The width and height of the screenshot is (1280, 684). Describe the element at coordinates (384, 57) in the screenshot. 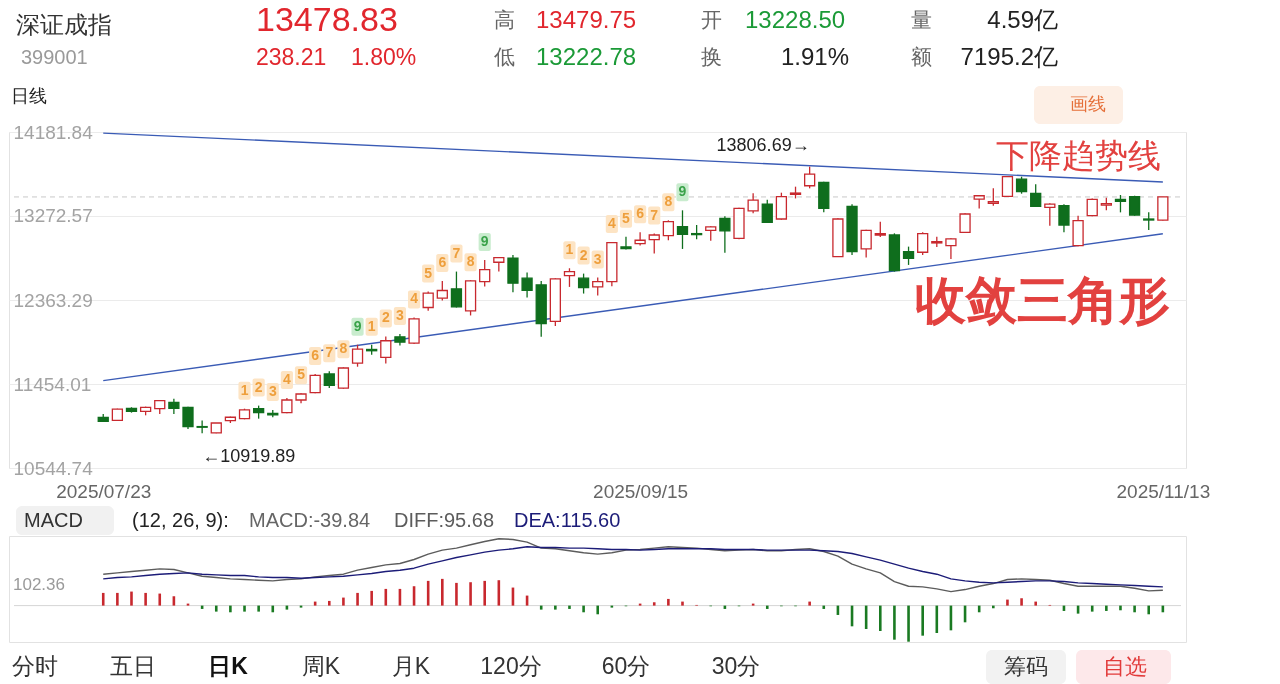

I see `text: 1.80%` at that location.